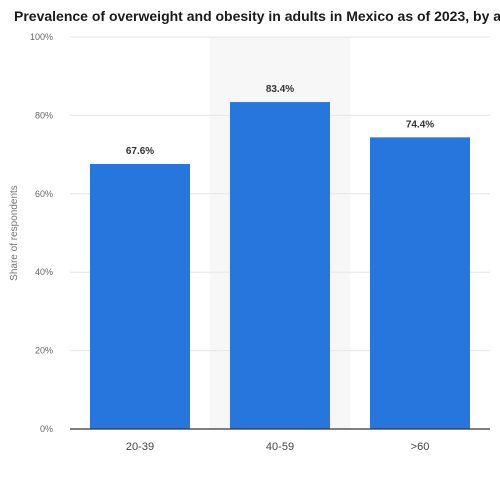 Image resolution: width=500 pixels, height=480 pixels. Describe the element at coordinates (44, 115) in the screenshot. I see `y-tick-label: 80%` at that location.